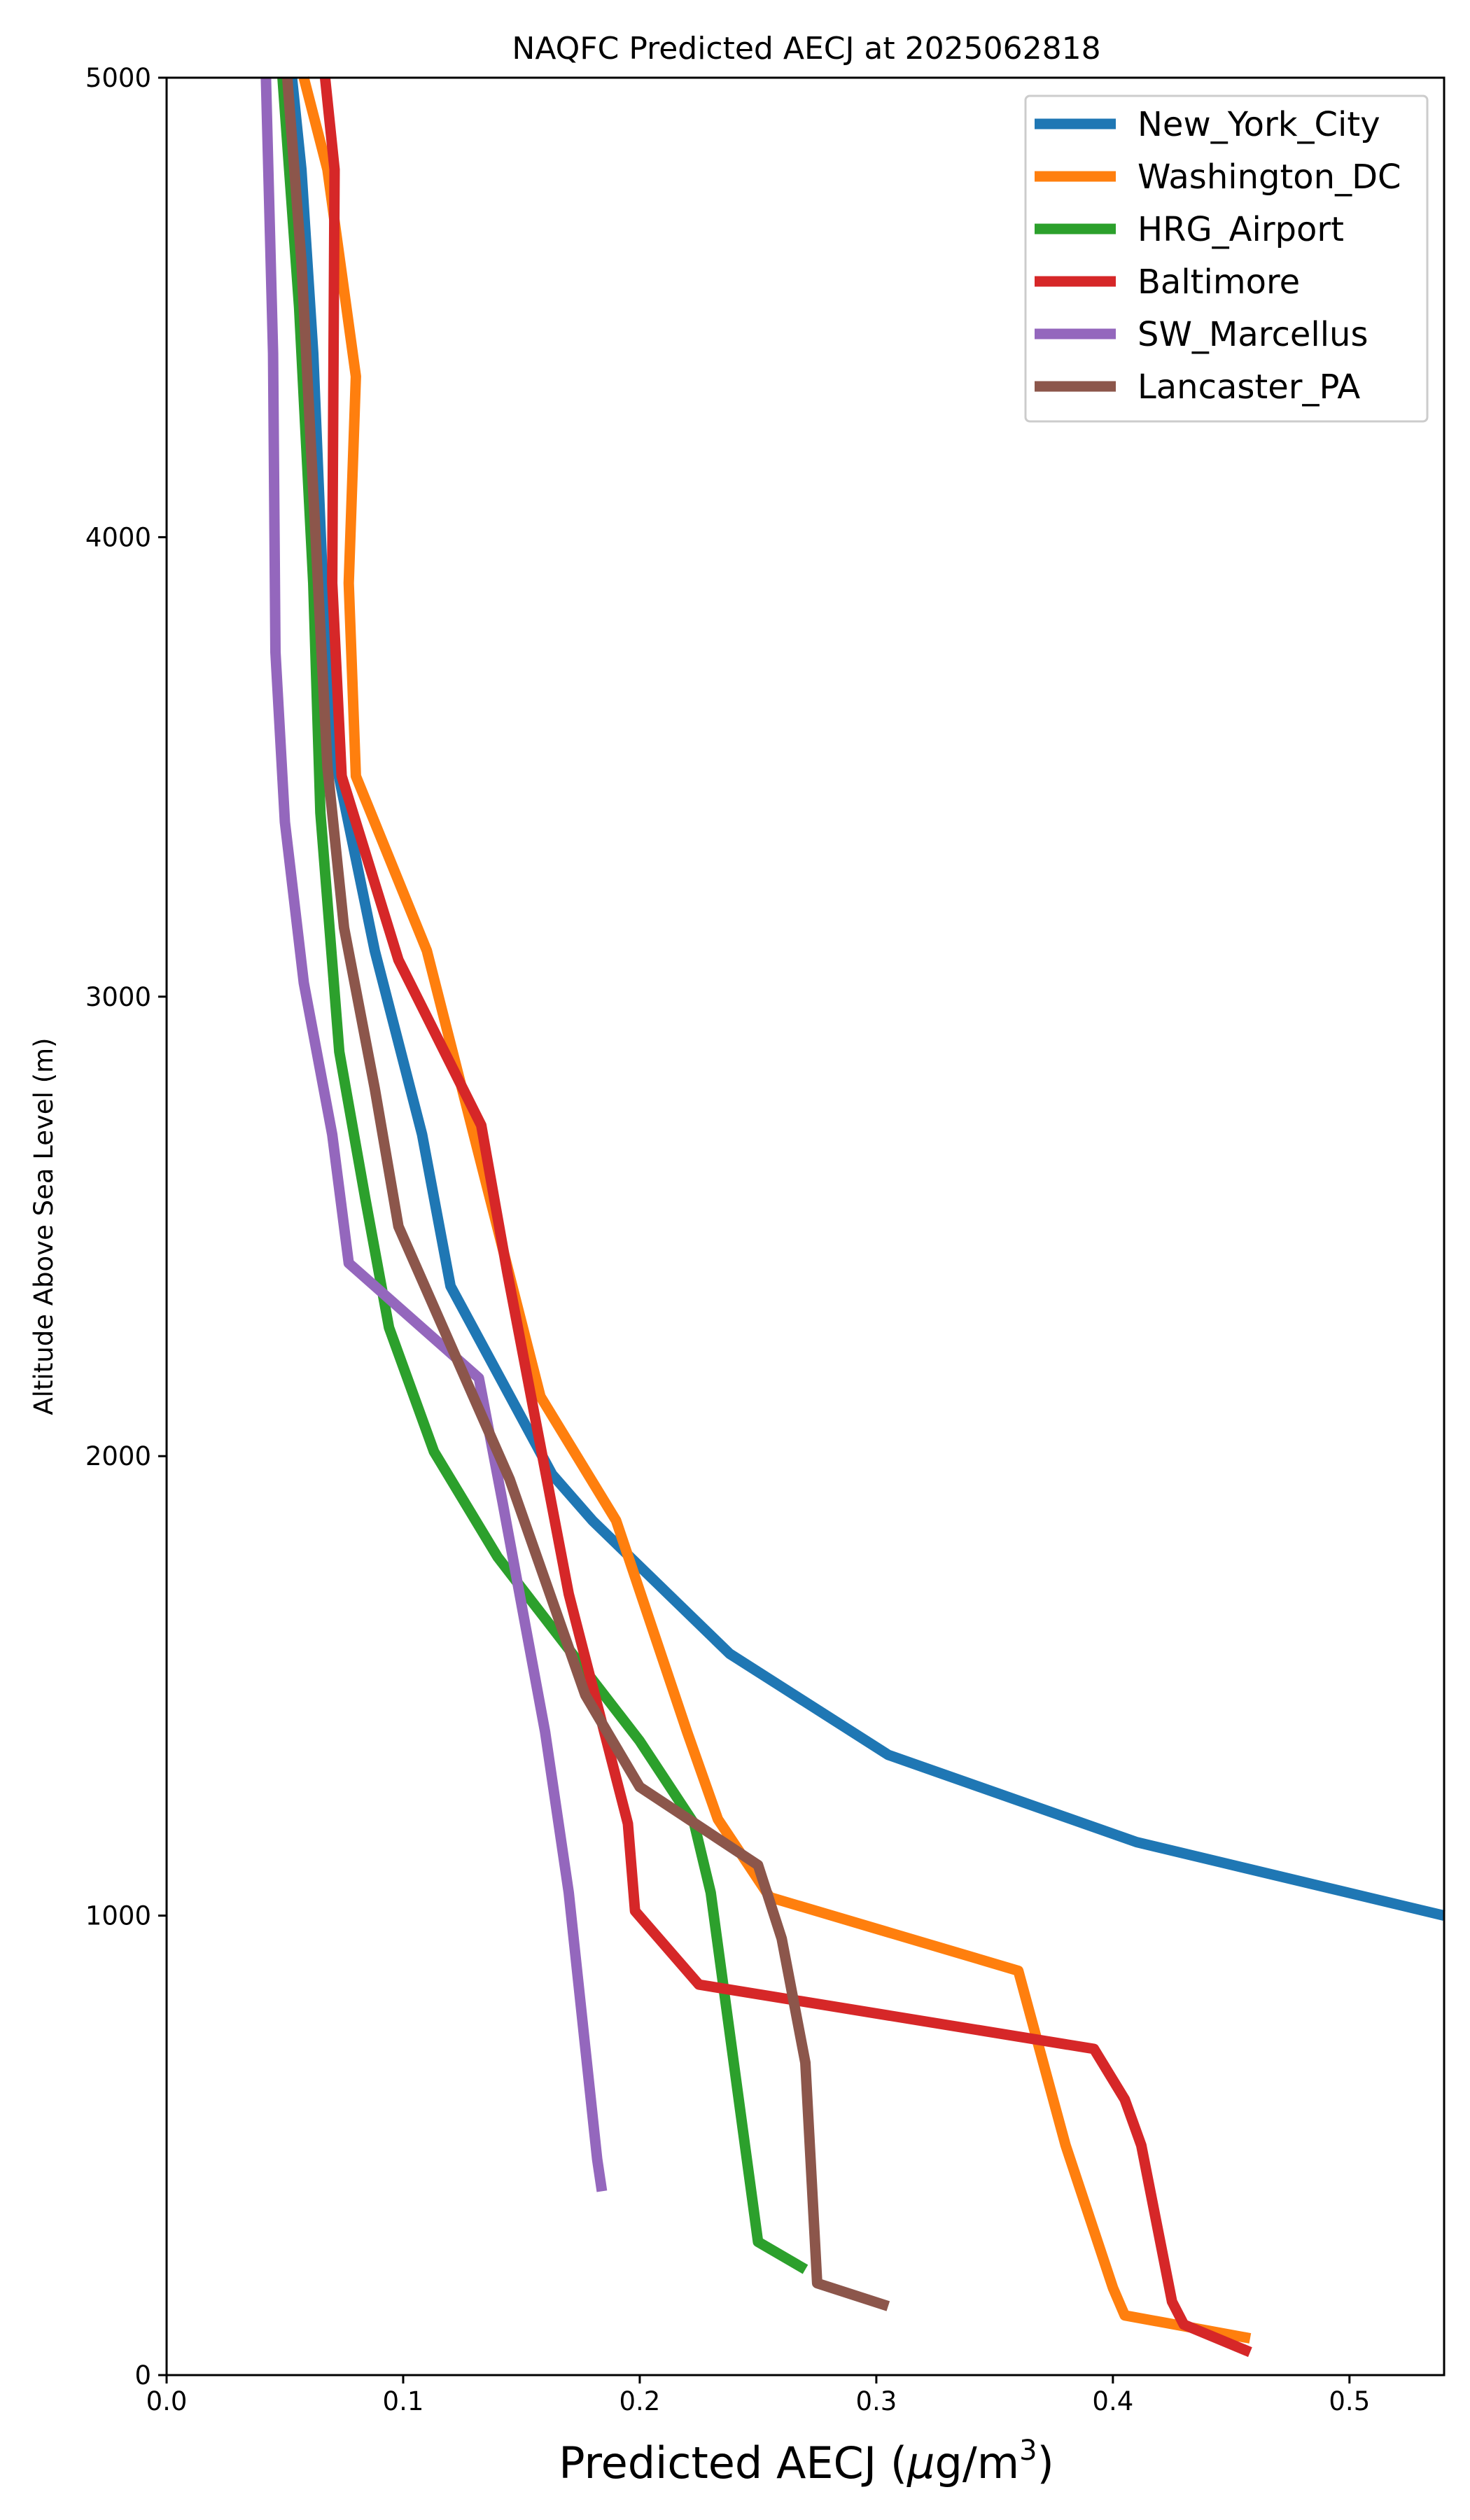 Image resolution: width=1470 pixels, height=2520 pixels. What do you see at coordinates (118, 1456) in the screenshot?
I see `y-tick-label: 2000` at bounding box center [118, 1456].